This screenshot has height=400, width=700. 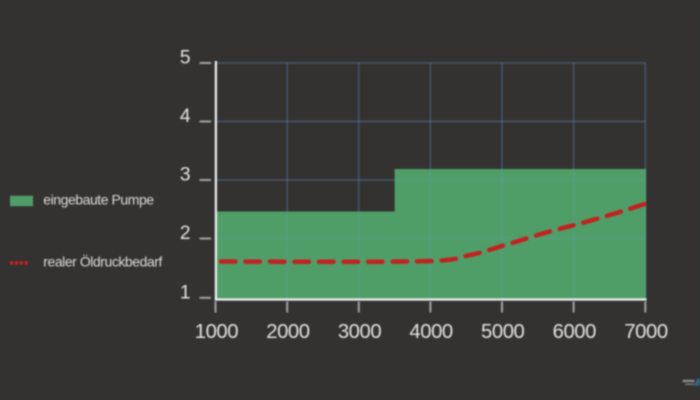 What do you see at coordinates (185, 175) in the screenshot?
I see `svg-text: 3` at bounding box center [185, 175].